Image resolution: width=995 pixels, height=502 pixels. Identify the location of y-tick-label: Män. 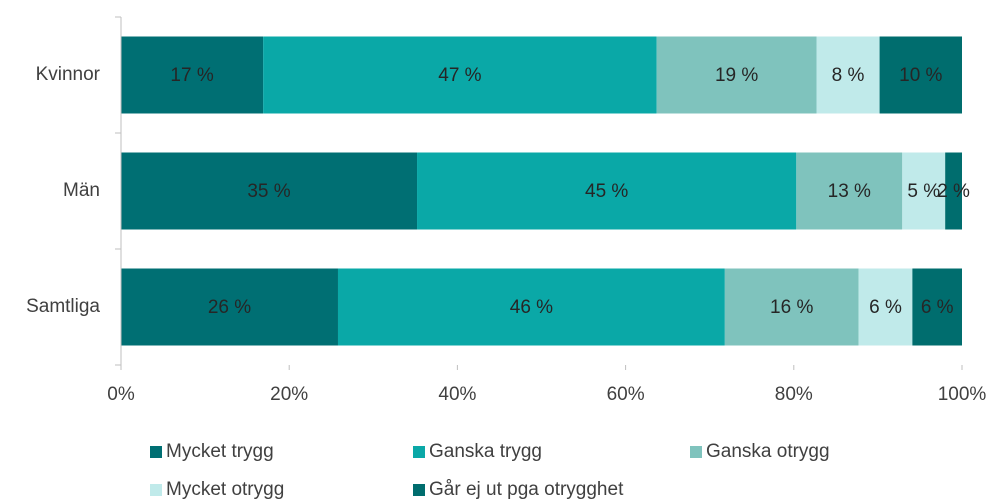
(81, 190).